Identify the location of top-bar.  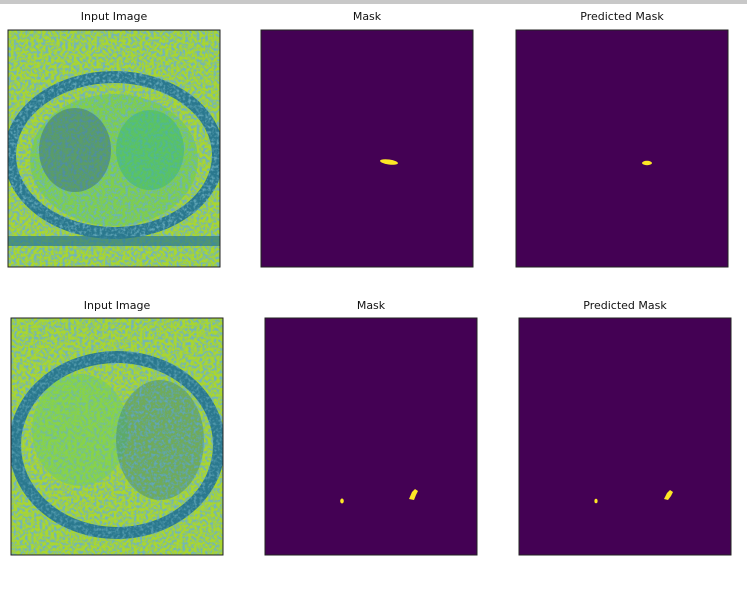
(373, 2).